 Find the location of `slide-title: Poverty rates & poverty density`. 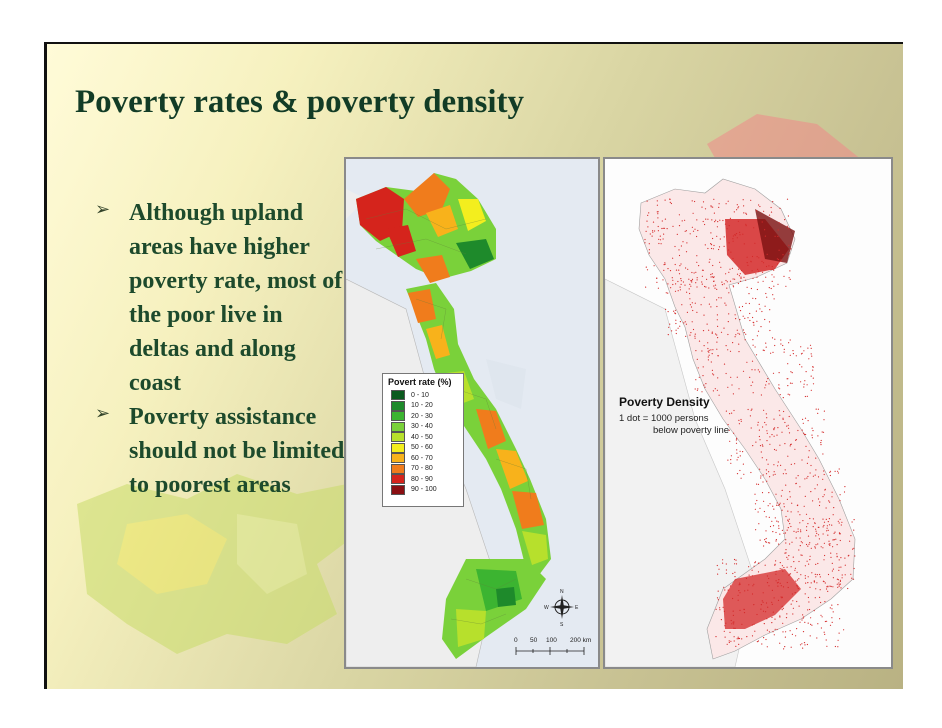

slide-title: Poverty rates & poverty density is located at coordinates (300, 102).